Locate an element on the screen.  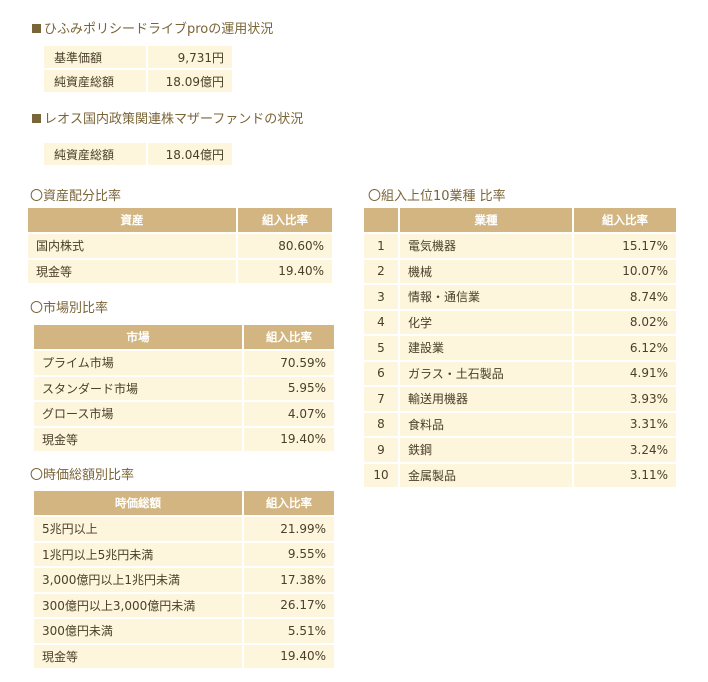
market-name: スタンダード市場 is located at coordinates (138, 388).